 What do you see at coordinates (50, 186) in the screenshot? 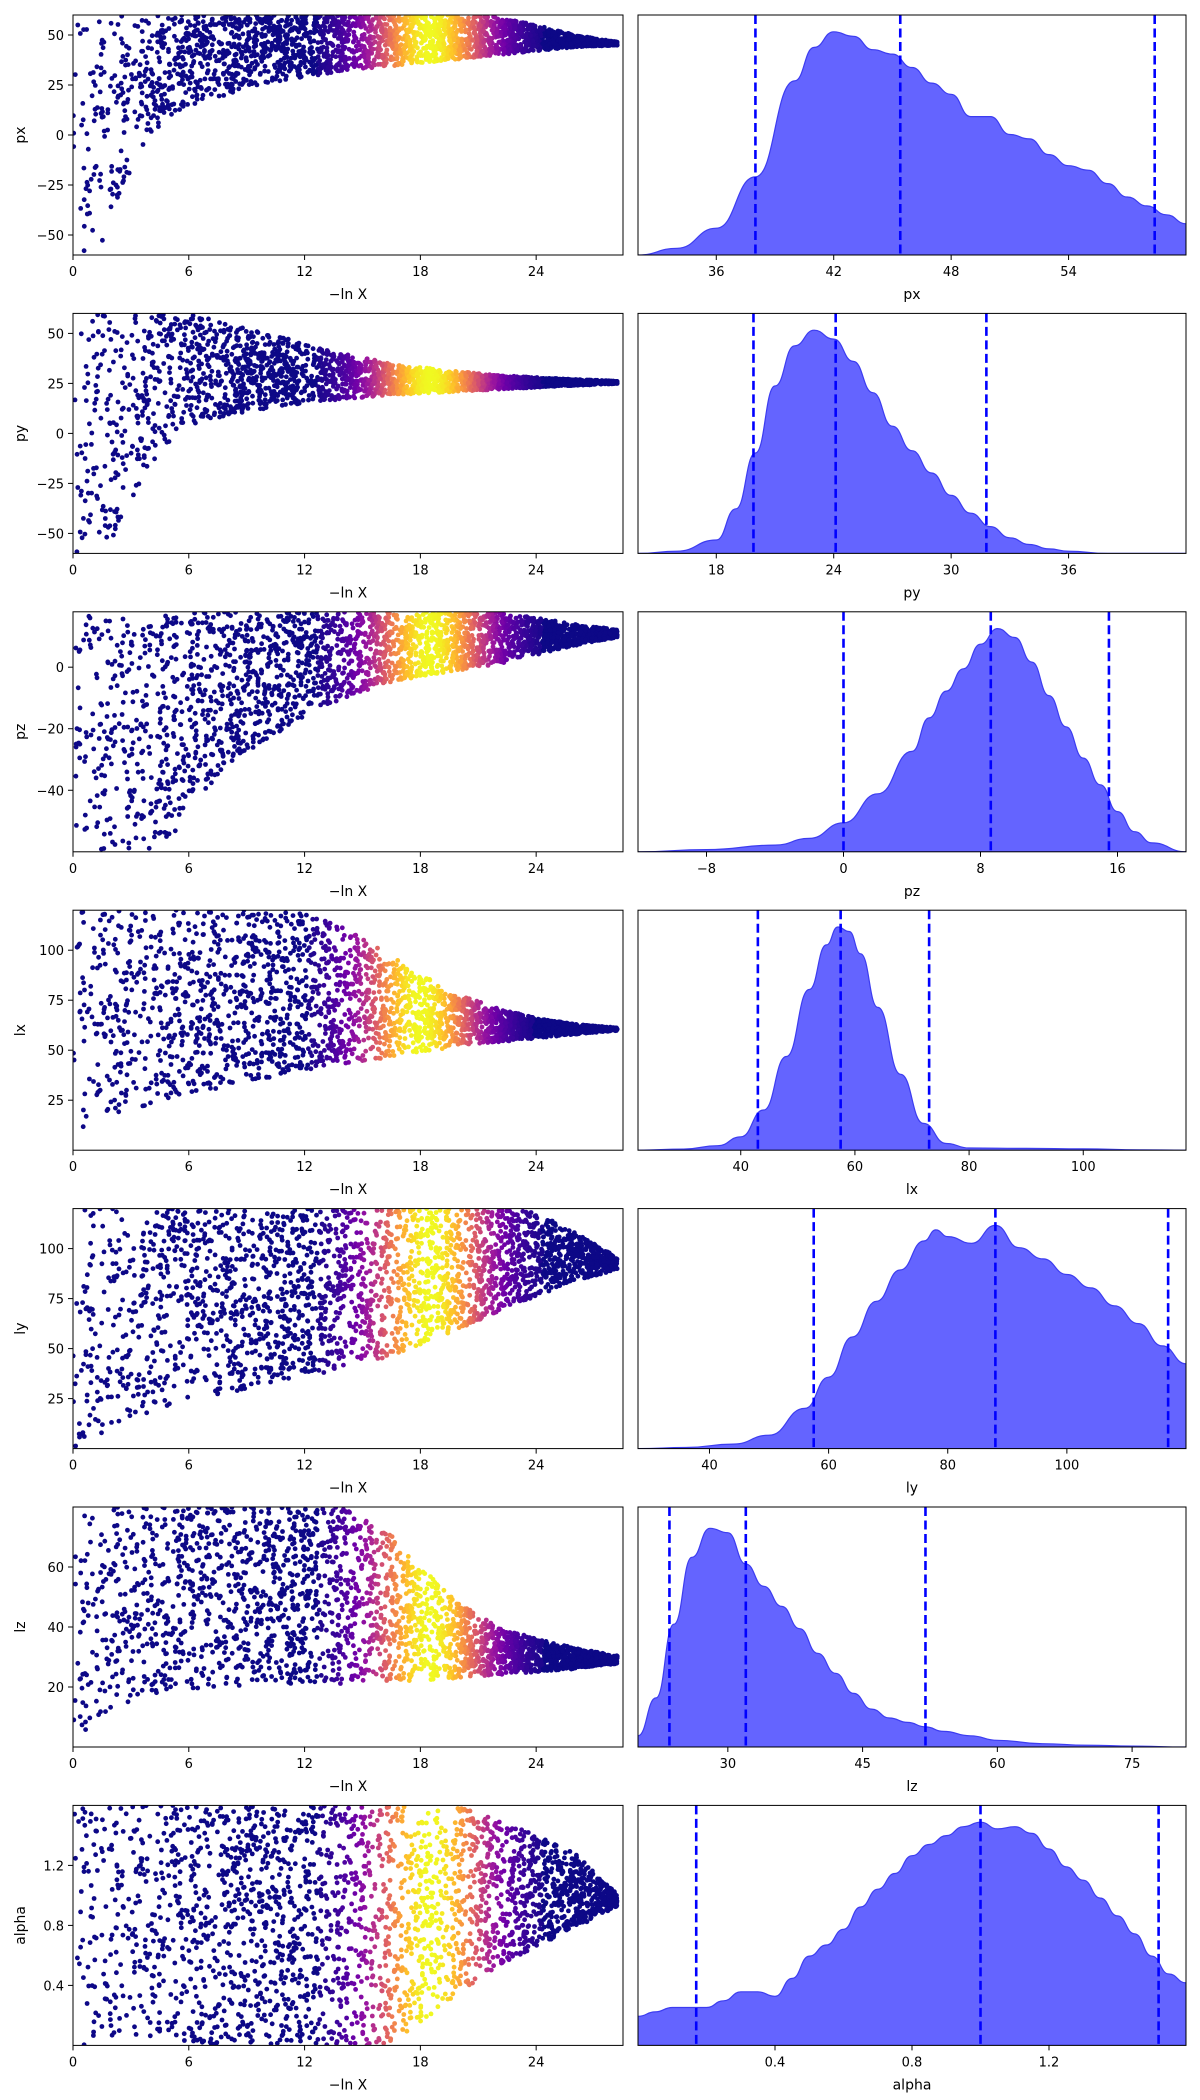
I see `y-tick-label: −25` at bounding box center [50, 186].